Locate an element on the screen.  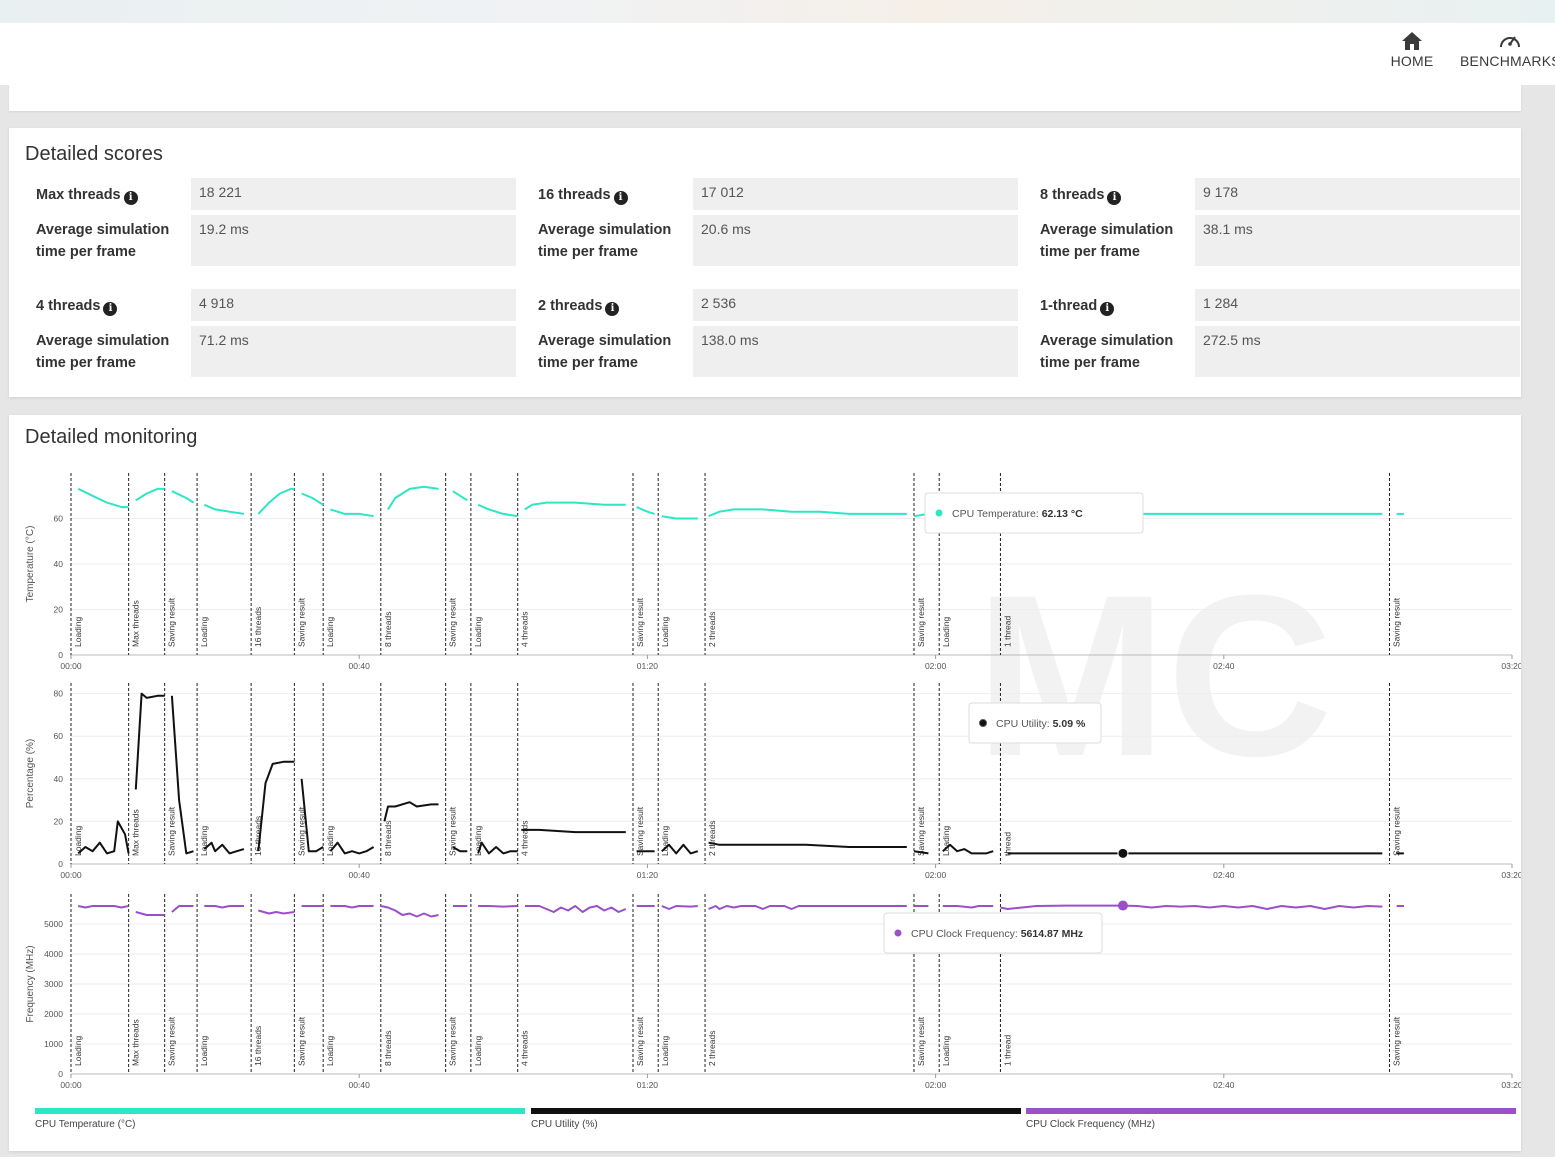
y-tick-label: 3000 is located at coordinates (53, 984).